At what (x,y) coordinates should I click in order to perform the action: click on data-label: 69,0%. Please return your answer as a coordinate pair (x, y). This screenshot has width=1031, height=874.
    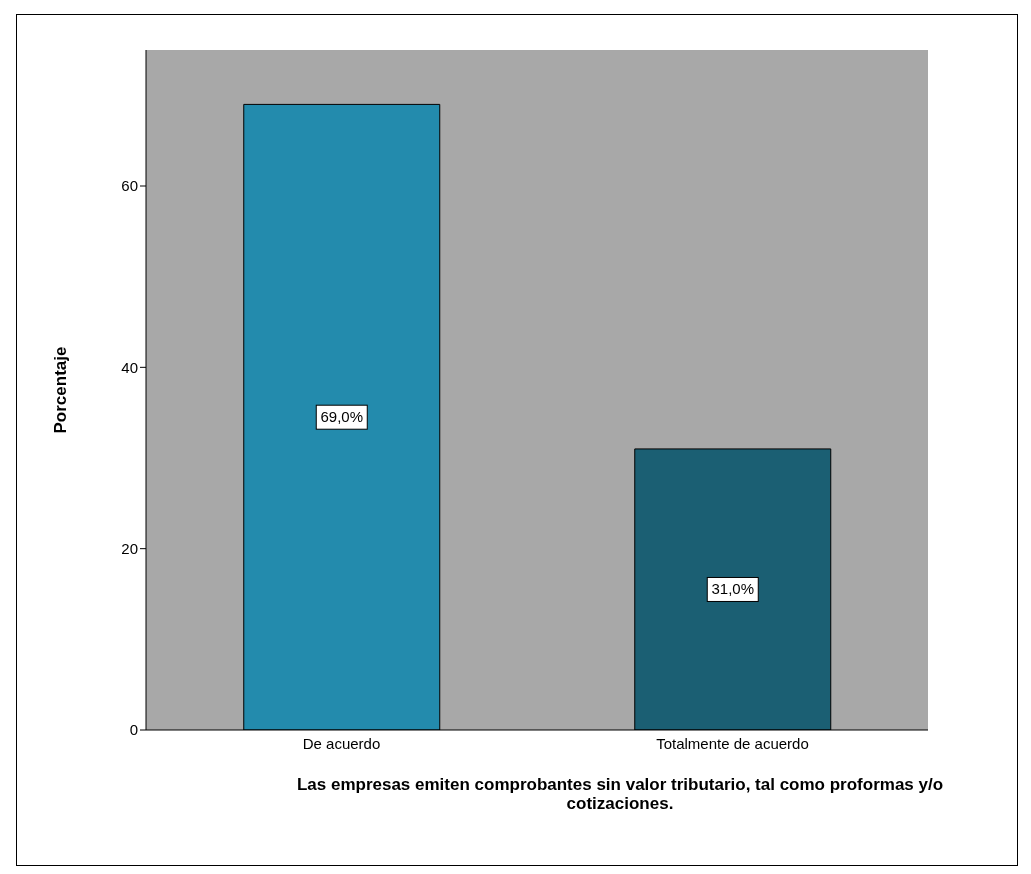
    Looking at the image, I should click on (342, 417).